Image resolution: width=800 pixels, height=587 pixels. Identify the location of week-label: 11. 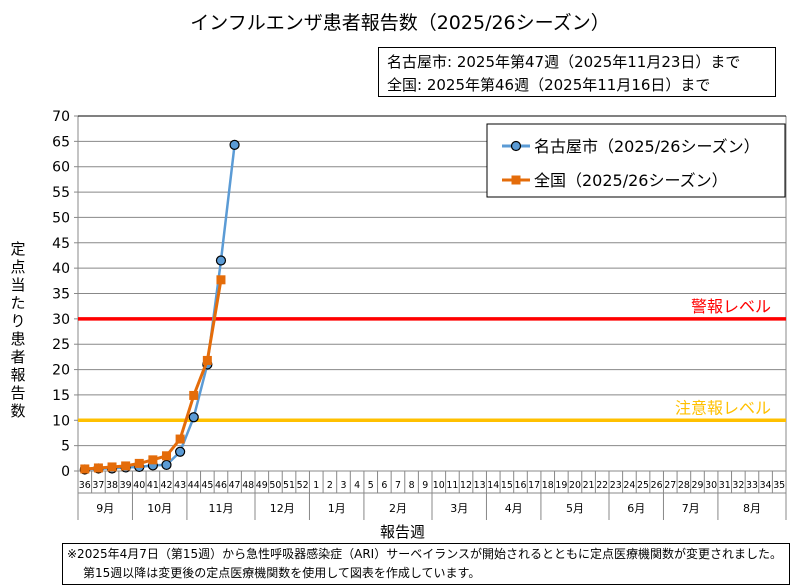
(452, 485).